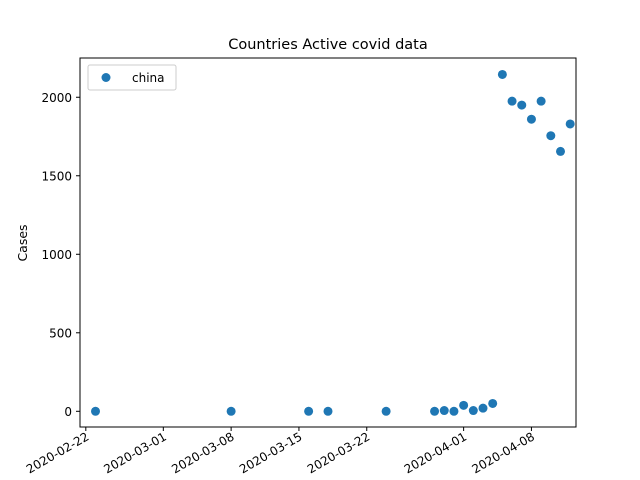 This screenshot has height=480, width=640. Describe the element at coordinates (148, 78) in the screenshot. I see `legend-label: china` at that location.